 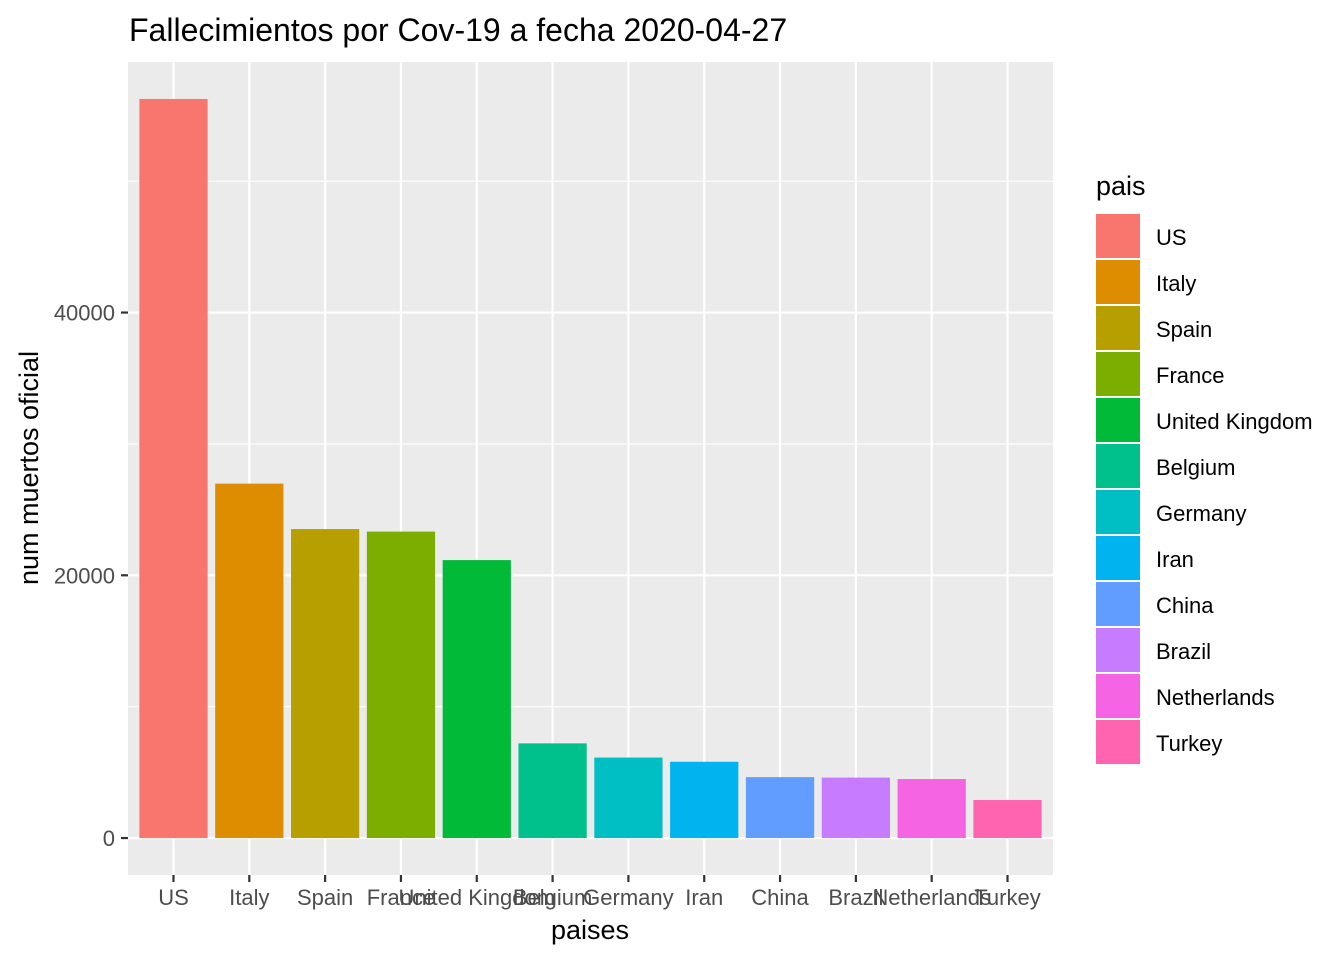 I want to click on bar-turkey, so click(x=1007, y=819).